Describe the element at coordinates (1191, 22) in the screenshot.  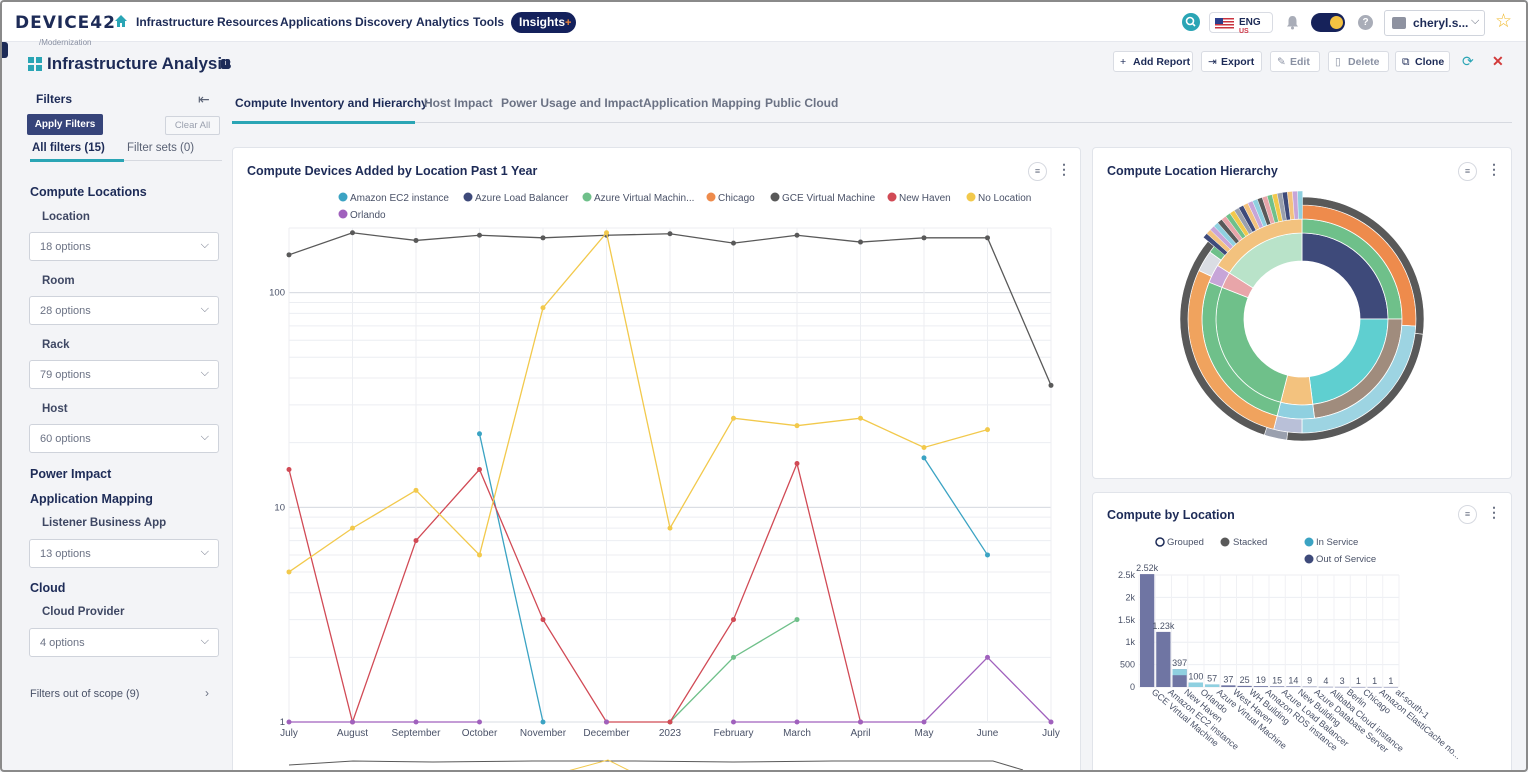
I see `search-icon` at that location.